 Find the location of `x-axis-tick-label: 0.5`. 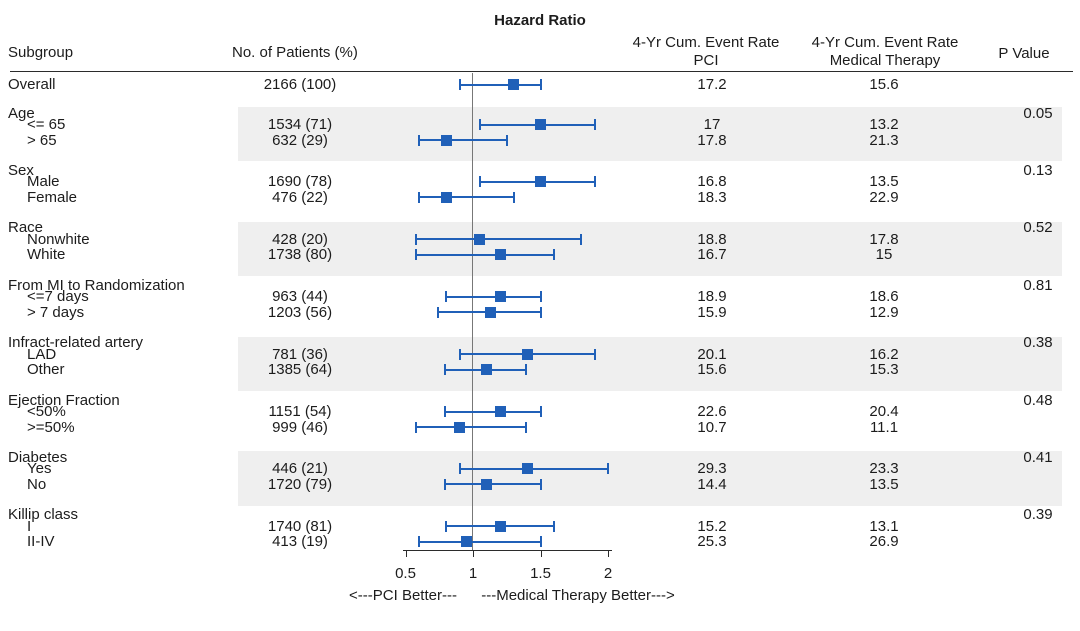

x-axis-tick-label: 0.5 is located at coordinates (405, 573).